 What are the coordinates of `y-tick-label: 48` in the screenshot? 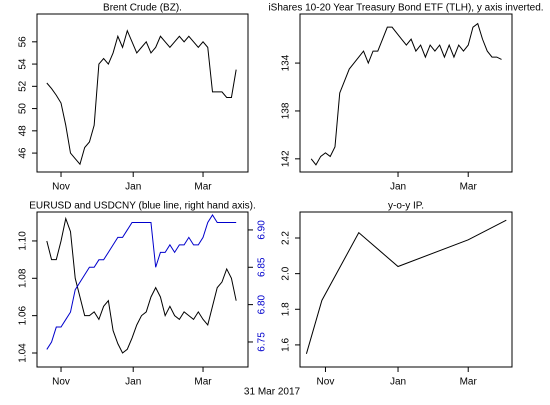 It's located at (23, 131).